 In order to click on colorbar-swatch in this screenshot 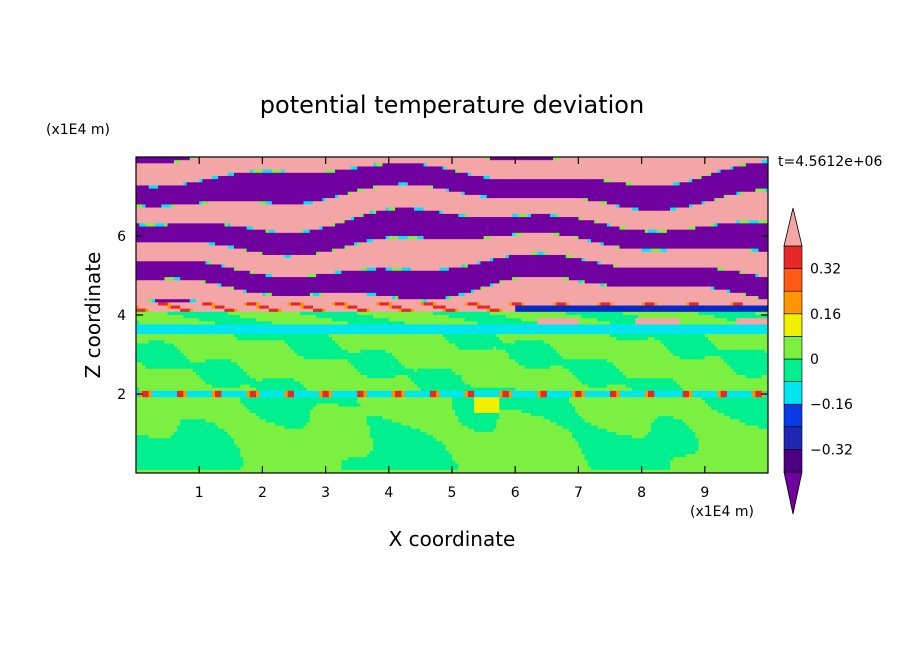, I will do `click(793, 302)`.